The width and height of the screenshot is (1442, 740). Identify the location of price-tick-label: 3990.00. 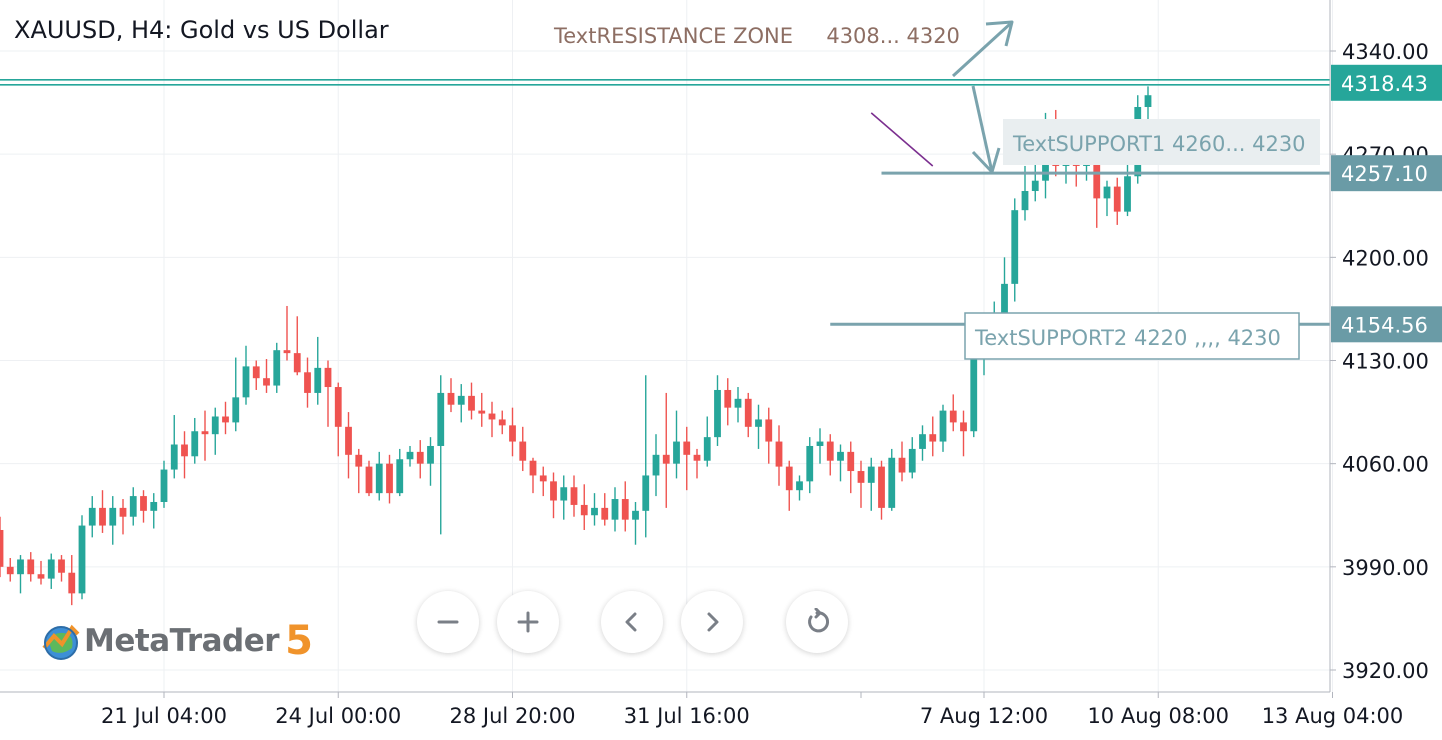
(1385, 568).